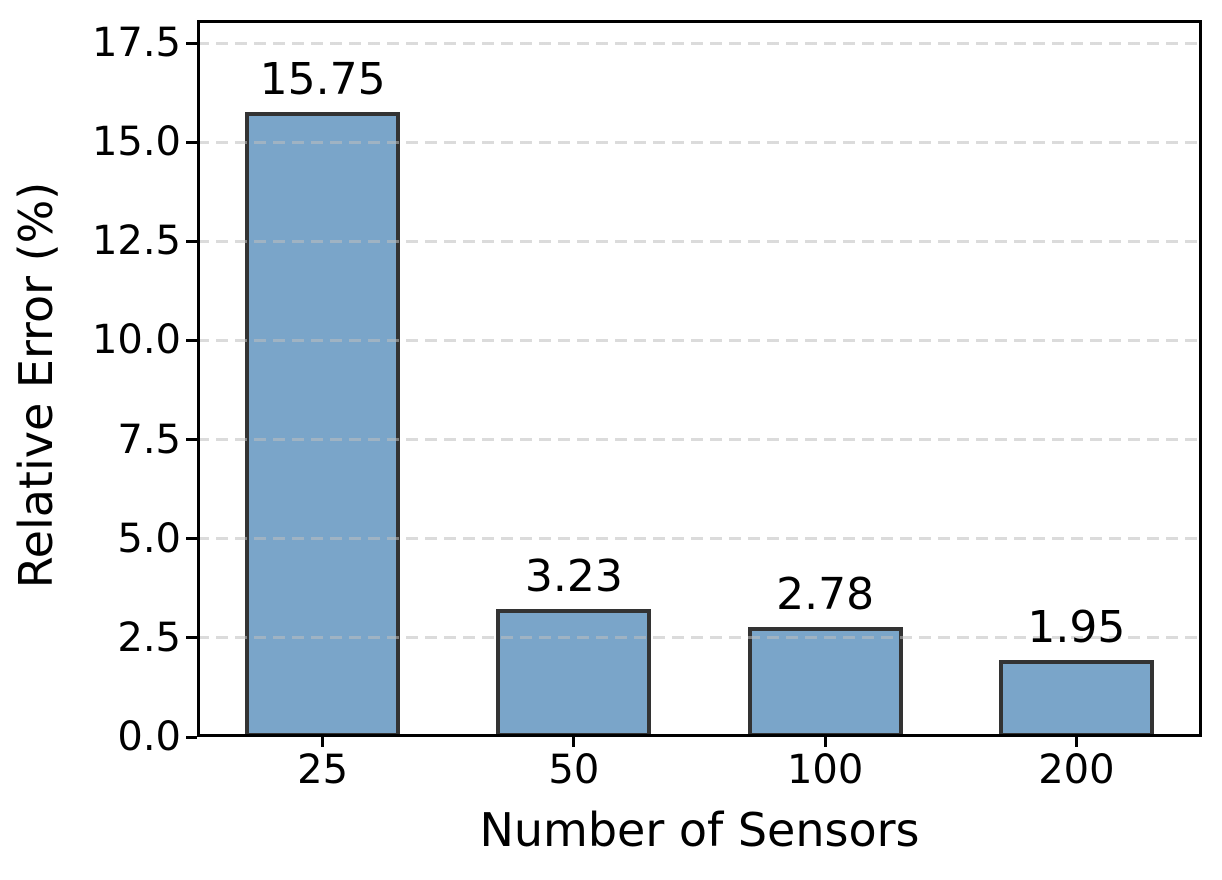 Image resolution: width=1222 pixels, height=880 pixels. What do you see at coordinates (323, 770) in the screenshot?
I see `xtick-label-25: 25` at bounding box center [323, 770].